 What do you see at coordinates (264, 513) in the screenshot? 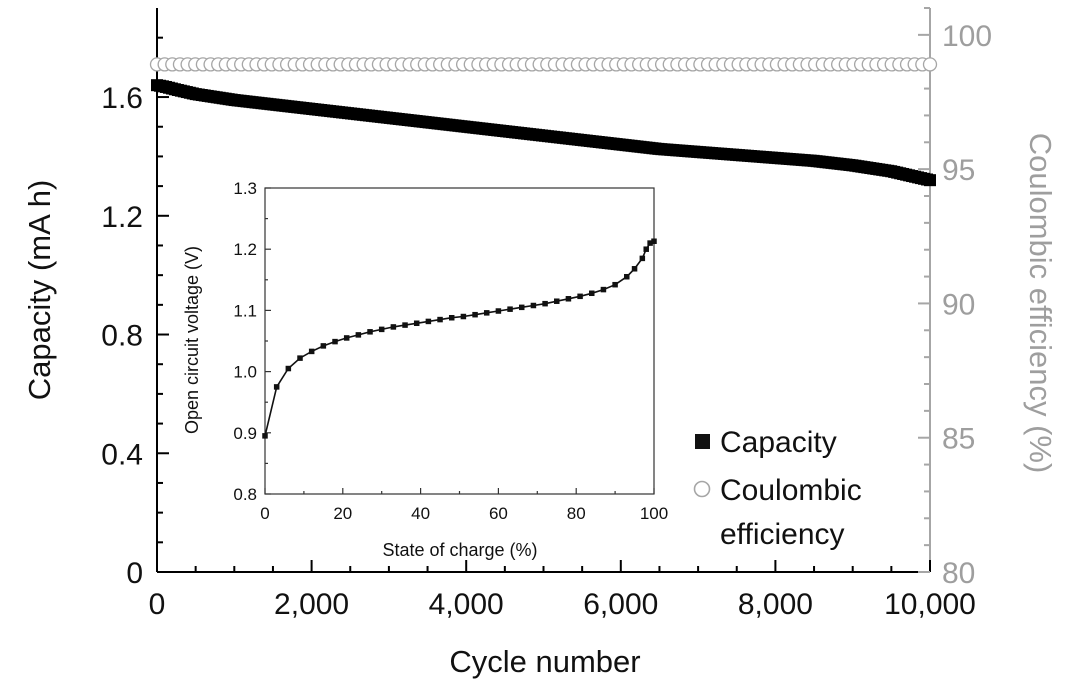
I see `inset-x-tick-label: 0` at bounding box center [264, 513].